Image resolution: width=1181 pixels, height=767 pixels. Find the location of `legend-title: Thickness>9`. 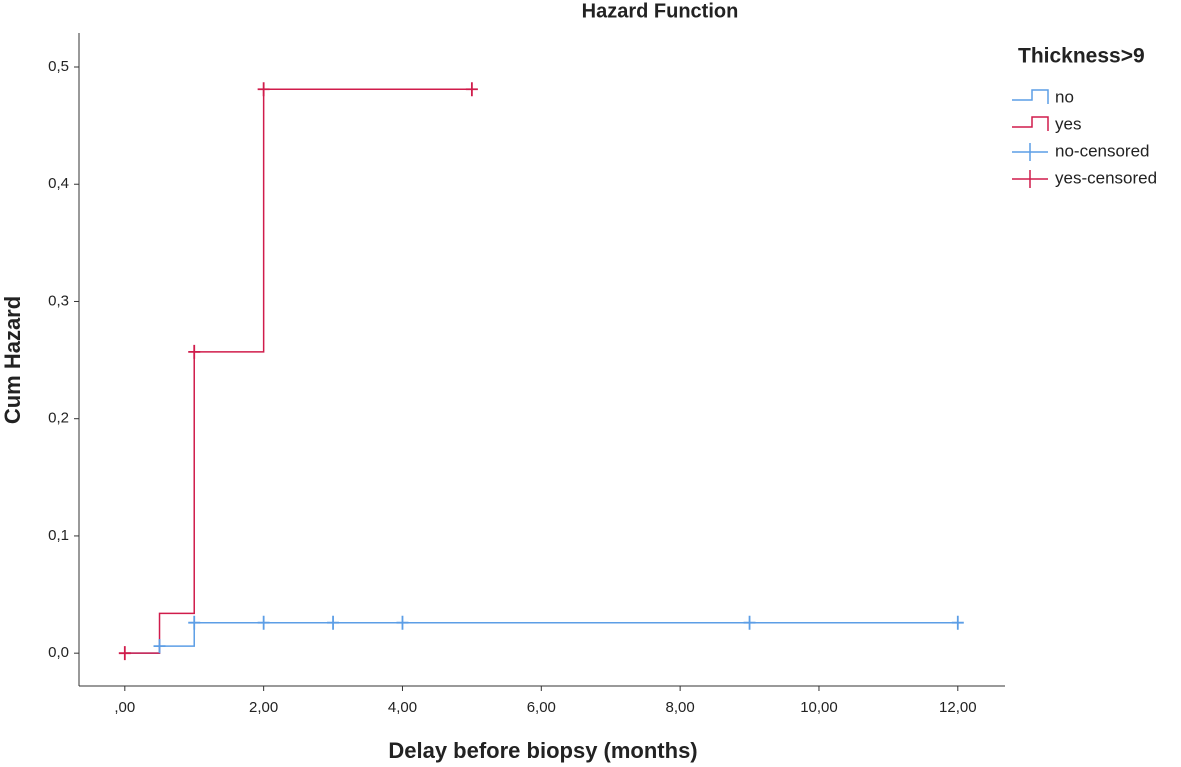

legend-title: Thickness>9 is located at coordinates (1081, 56).